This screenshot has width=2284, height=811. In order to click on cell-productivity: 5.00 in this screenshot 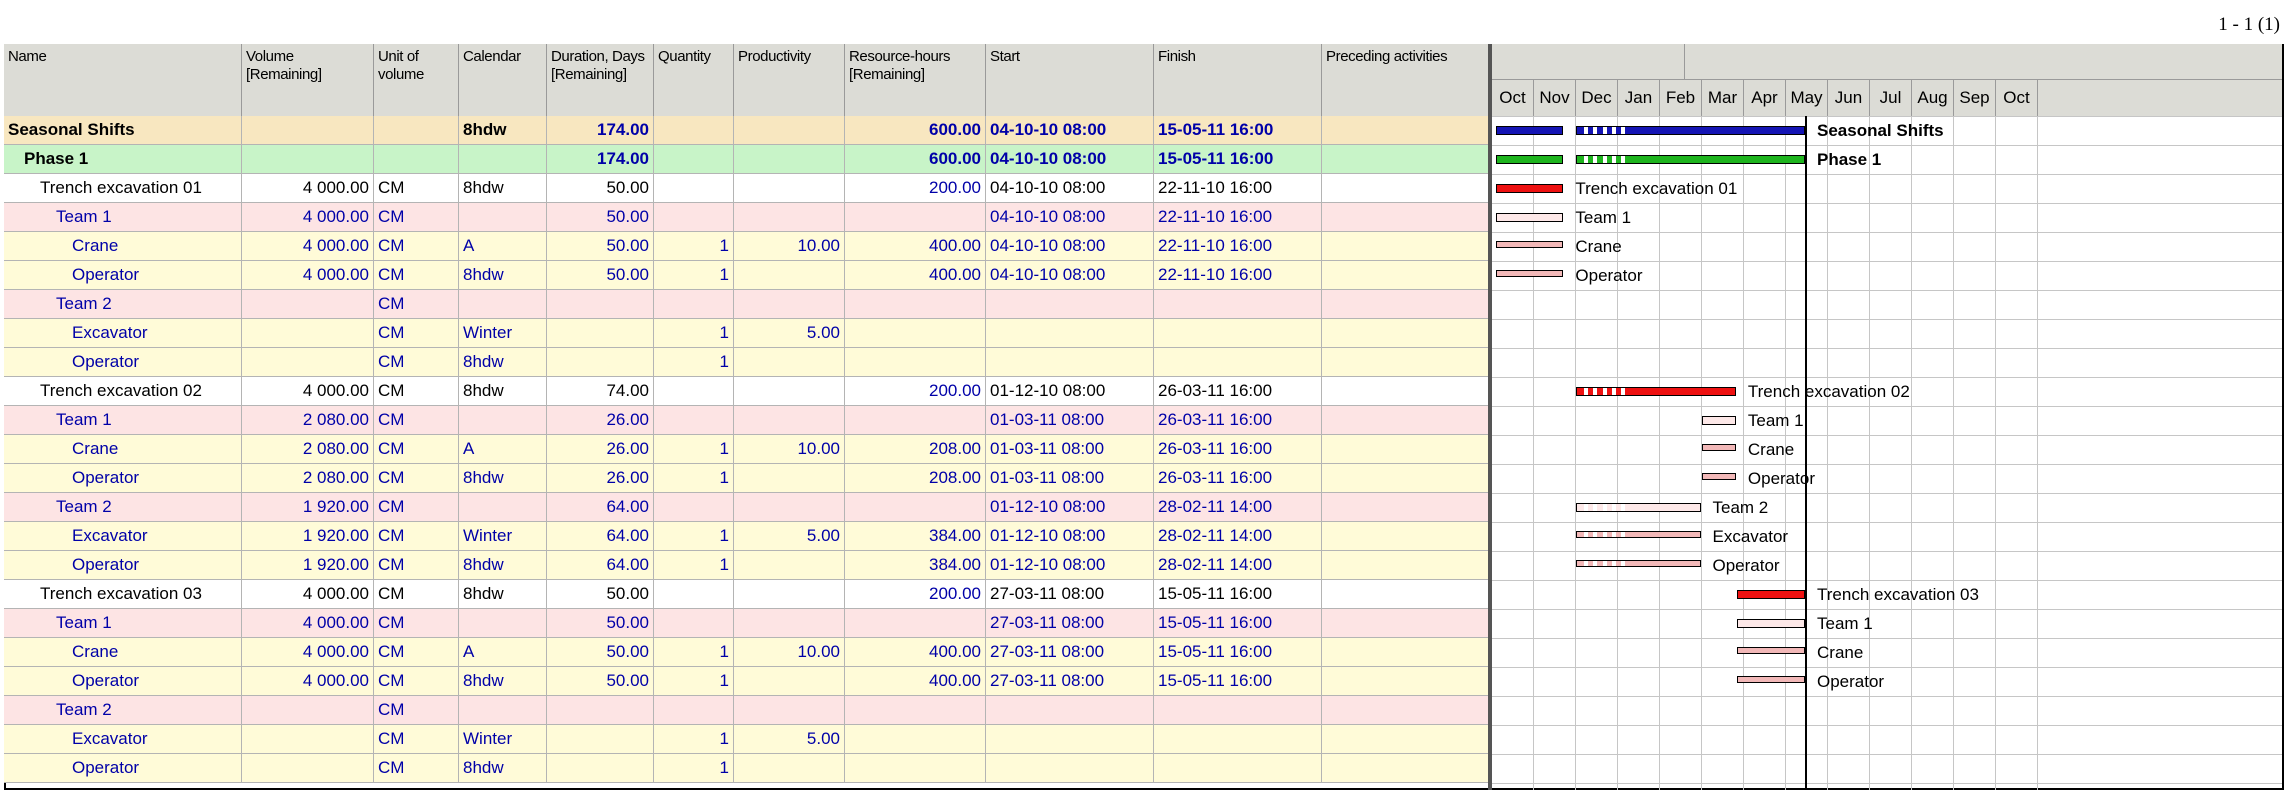, I will do `click(789, 536)`.